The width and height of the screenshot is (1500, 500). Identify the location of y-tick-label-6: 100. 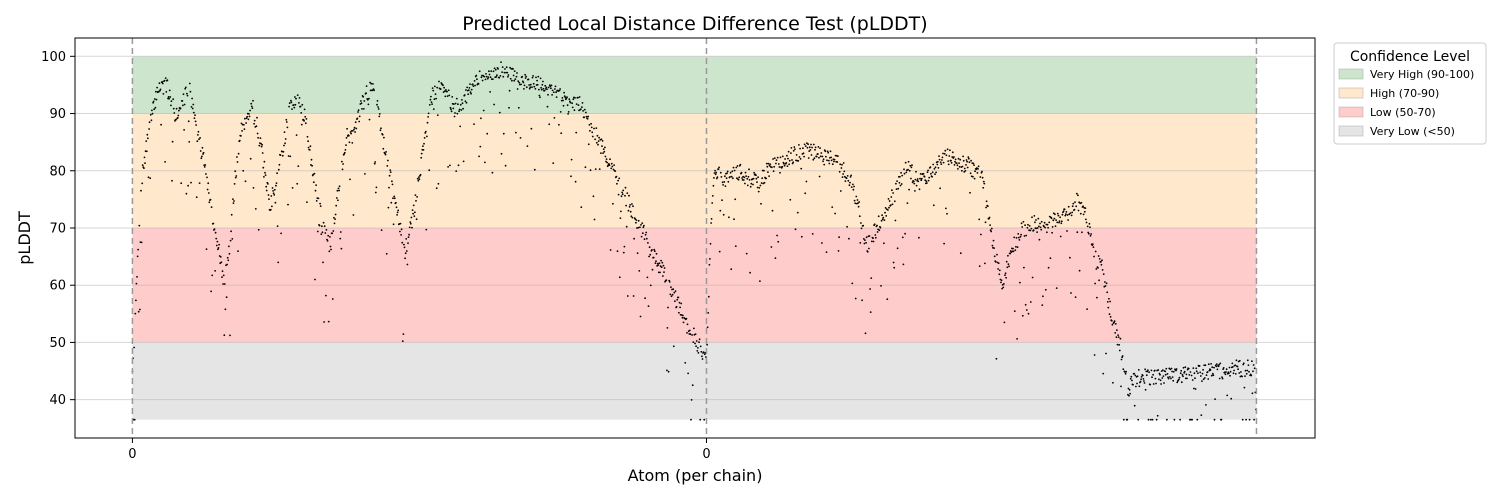
(53, 57).